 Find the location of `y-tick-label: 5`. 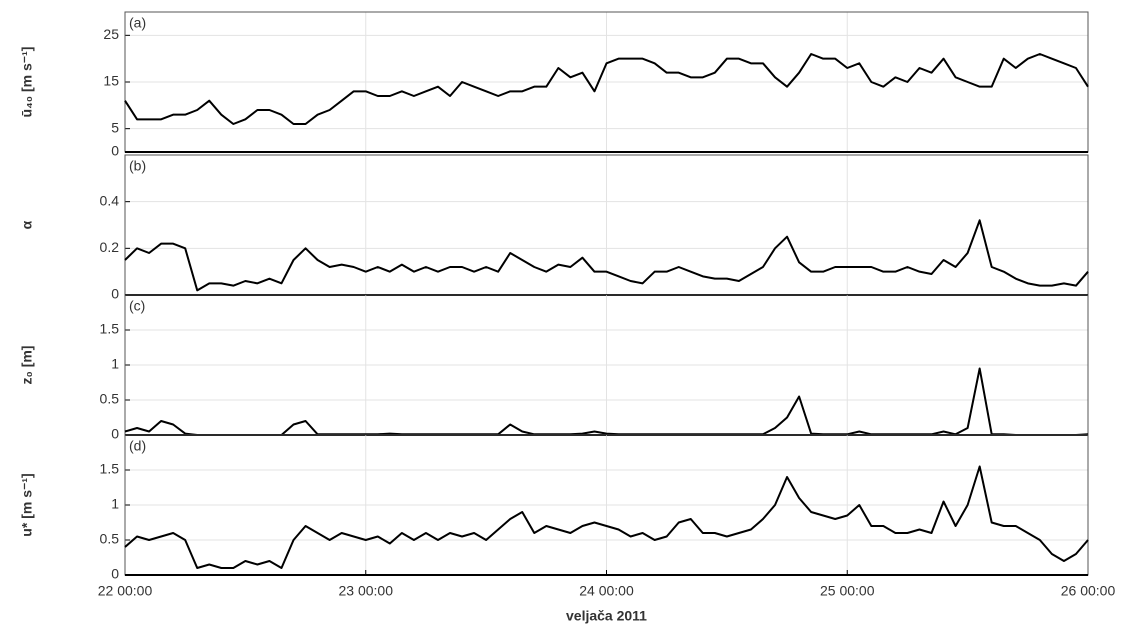

y-tick-label: 5 is located at coordinates (115, 127).